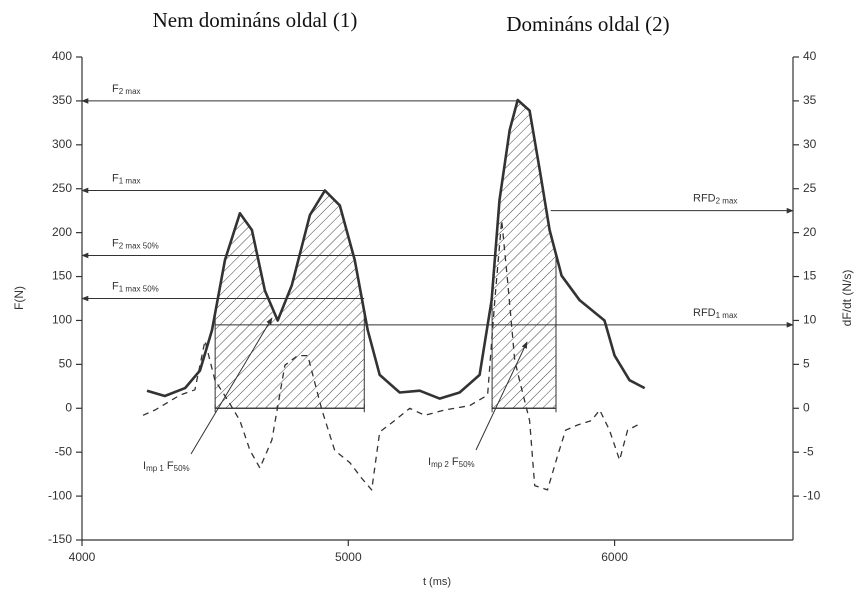  I want to click on y2-tick-label: -5, so click(808, 451).